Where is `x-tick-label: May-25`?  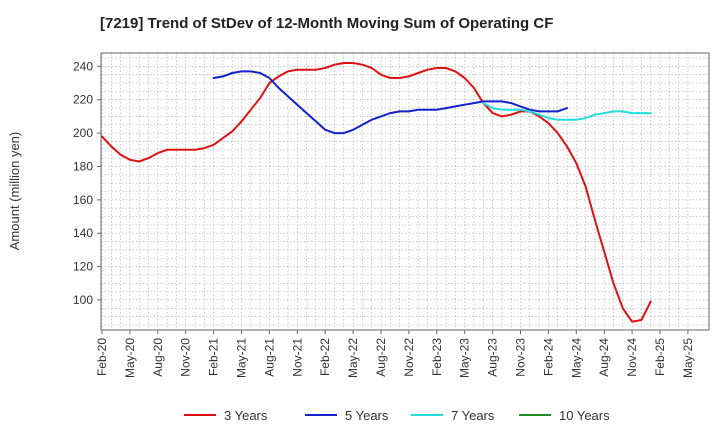 x-tick-label: May-25 is located at coordinates (688, 358).